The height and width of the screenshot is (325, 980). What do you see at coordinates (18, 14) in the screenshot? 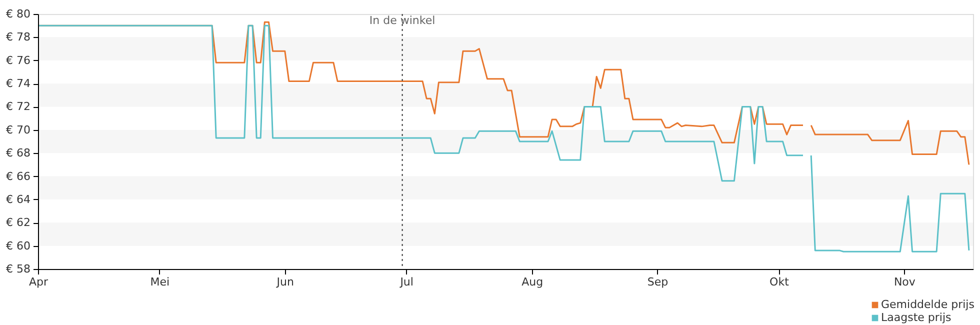
I see `y-tick-label: € 80` at bounding box center [18, 14].